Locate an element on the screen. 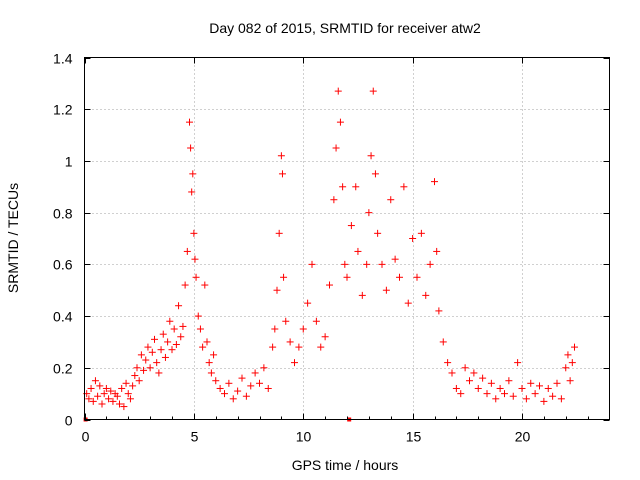 This screenshot has width=640, height=480. y-tick-label: 0.4 is located at coordinates (63, 317).